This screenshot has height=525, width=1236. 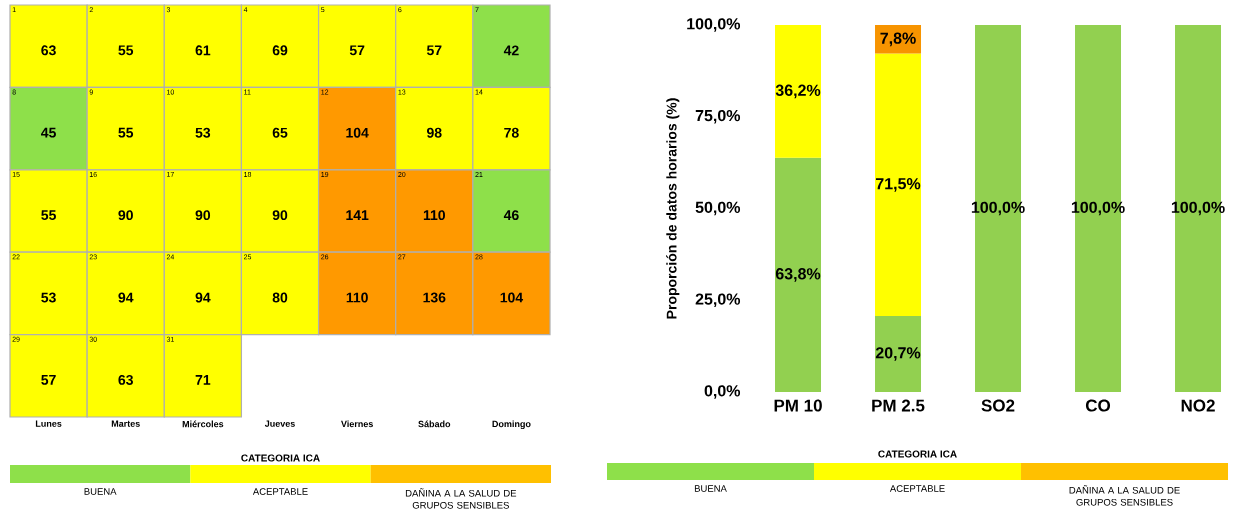 What do you see at coordinates (280, 132) in the screenshot?
I see `data-label: 65` at bounding box center [280, 132].